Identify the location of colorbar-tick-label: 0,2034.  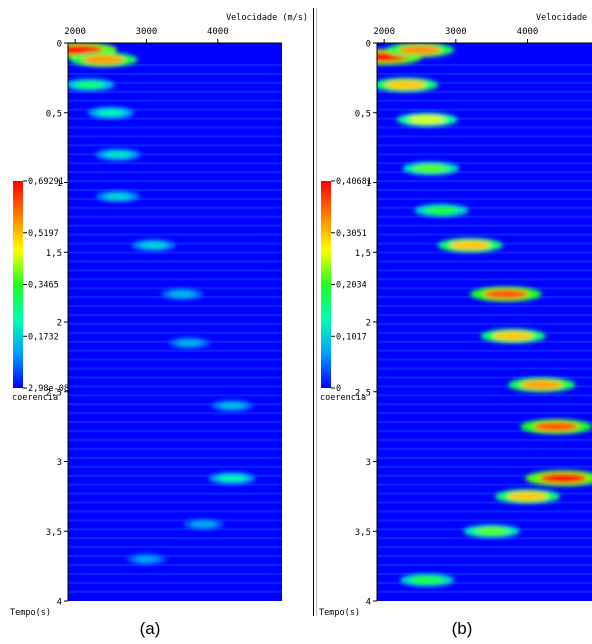
(351, 286).